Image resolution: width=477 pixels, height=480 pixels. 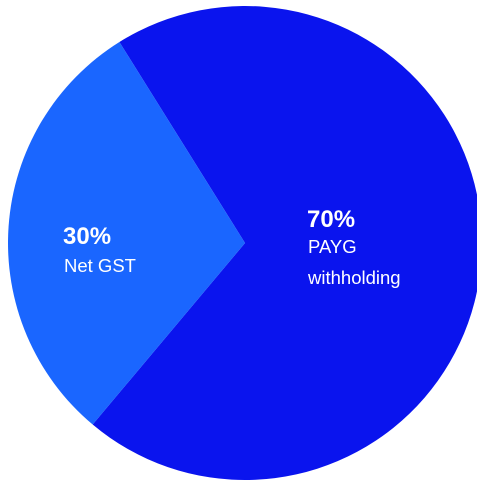 What do you see at coordinates (87, 236) in the screenshot?
I see `slice-value-label: 30%` at bounding box center [87, 236].